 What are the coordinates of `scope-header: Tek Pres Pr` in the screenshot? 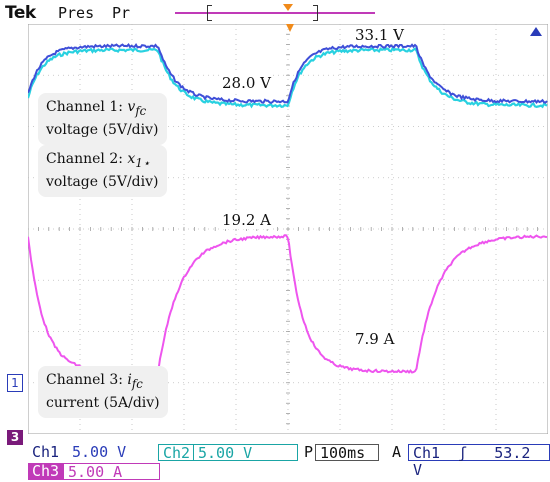 It's located at (275, 12).